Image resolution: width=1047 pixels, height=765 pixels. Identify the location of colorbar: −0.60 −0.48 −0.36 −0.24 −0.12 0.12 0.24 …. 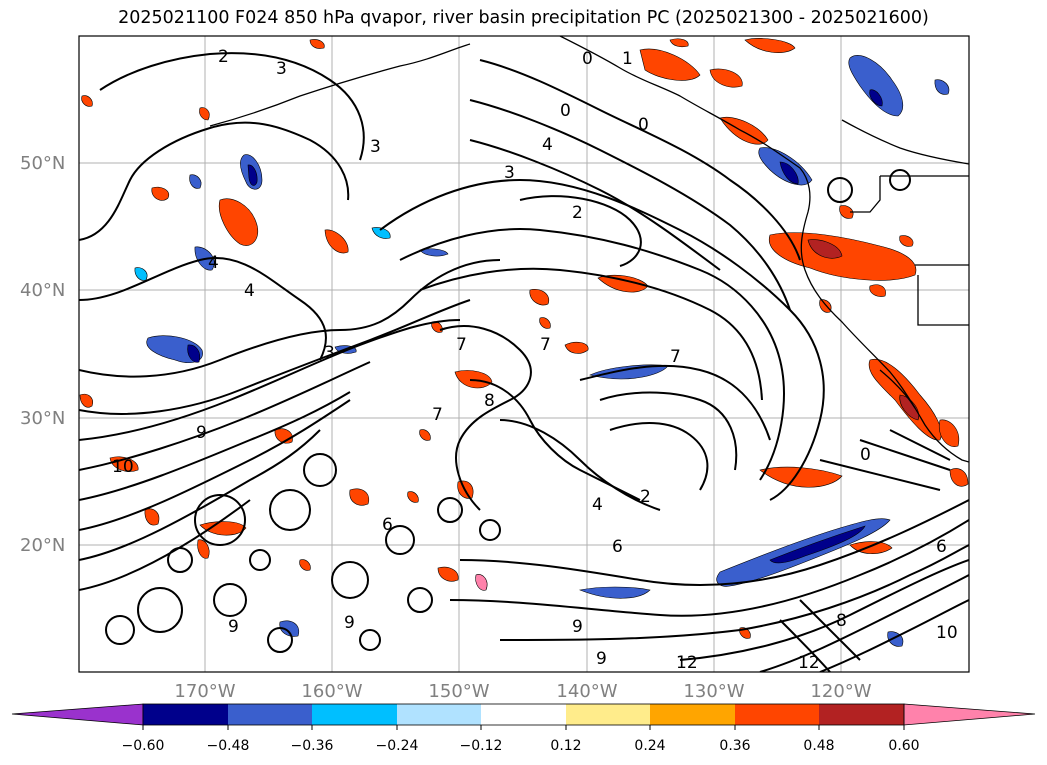
(523, 728).